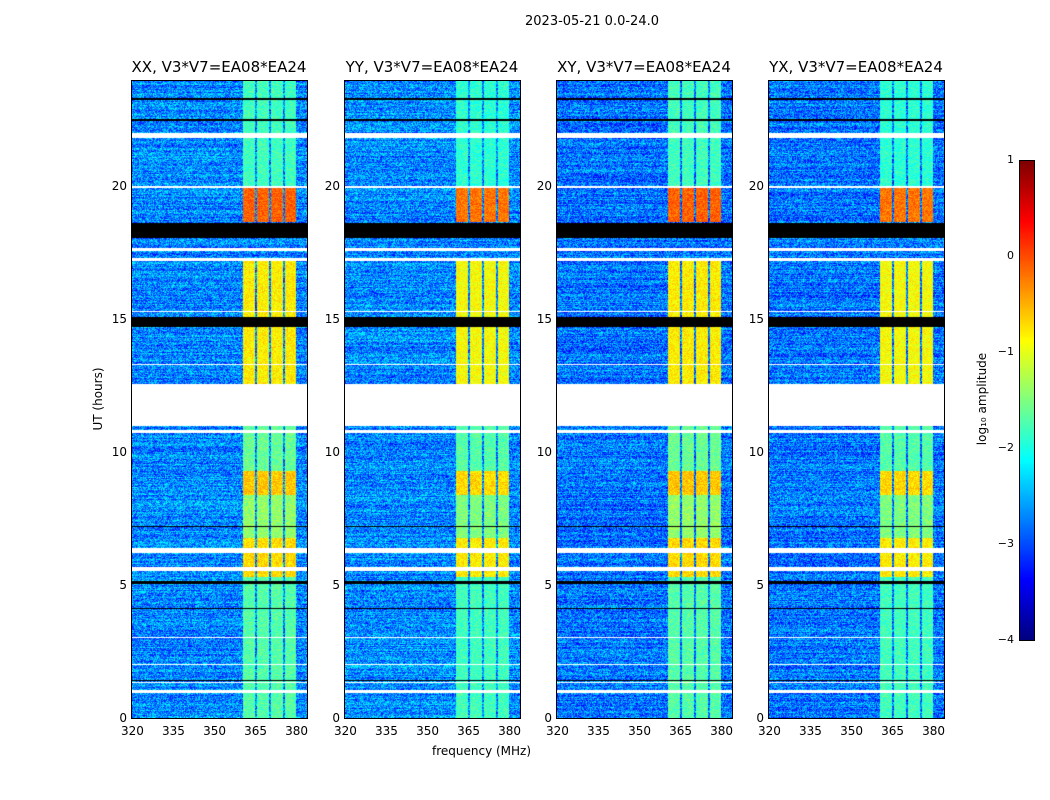 The height and width of the screenshot is (800, 1050). I want to click on colorbar, so click(1027, 400).